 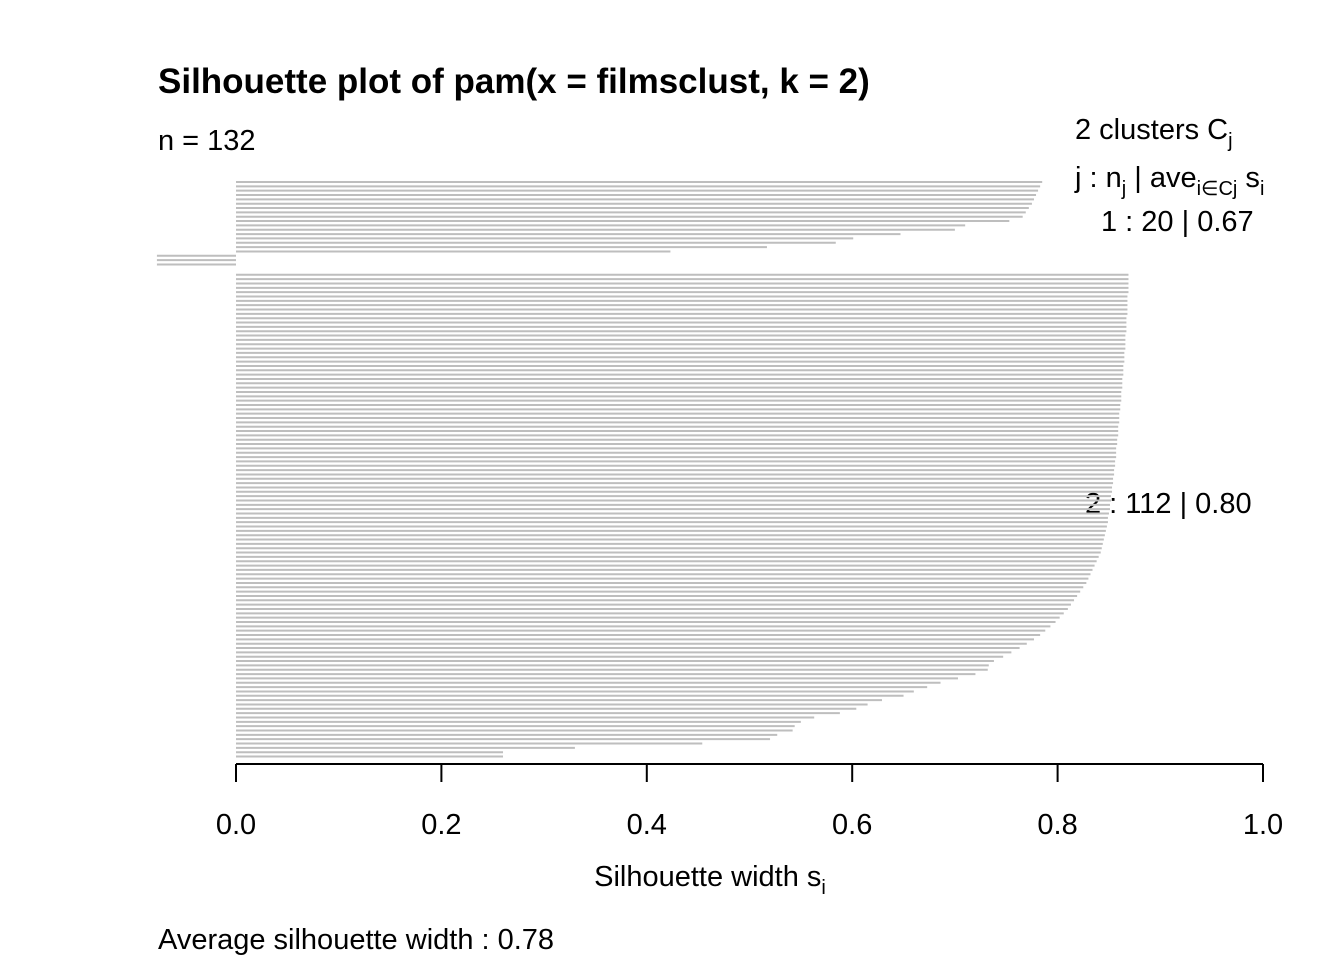 I want to click on x-tick-label: 0.6, so click(x=852, y=825).